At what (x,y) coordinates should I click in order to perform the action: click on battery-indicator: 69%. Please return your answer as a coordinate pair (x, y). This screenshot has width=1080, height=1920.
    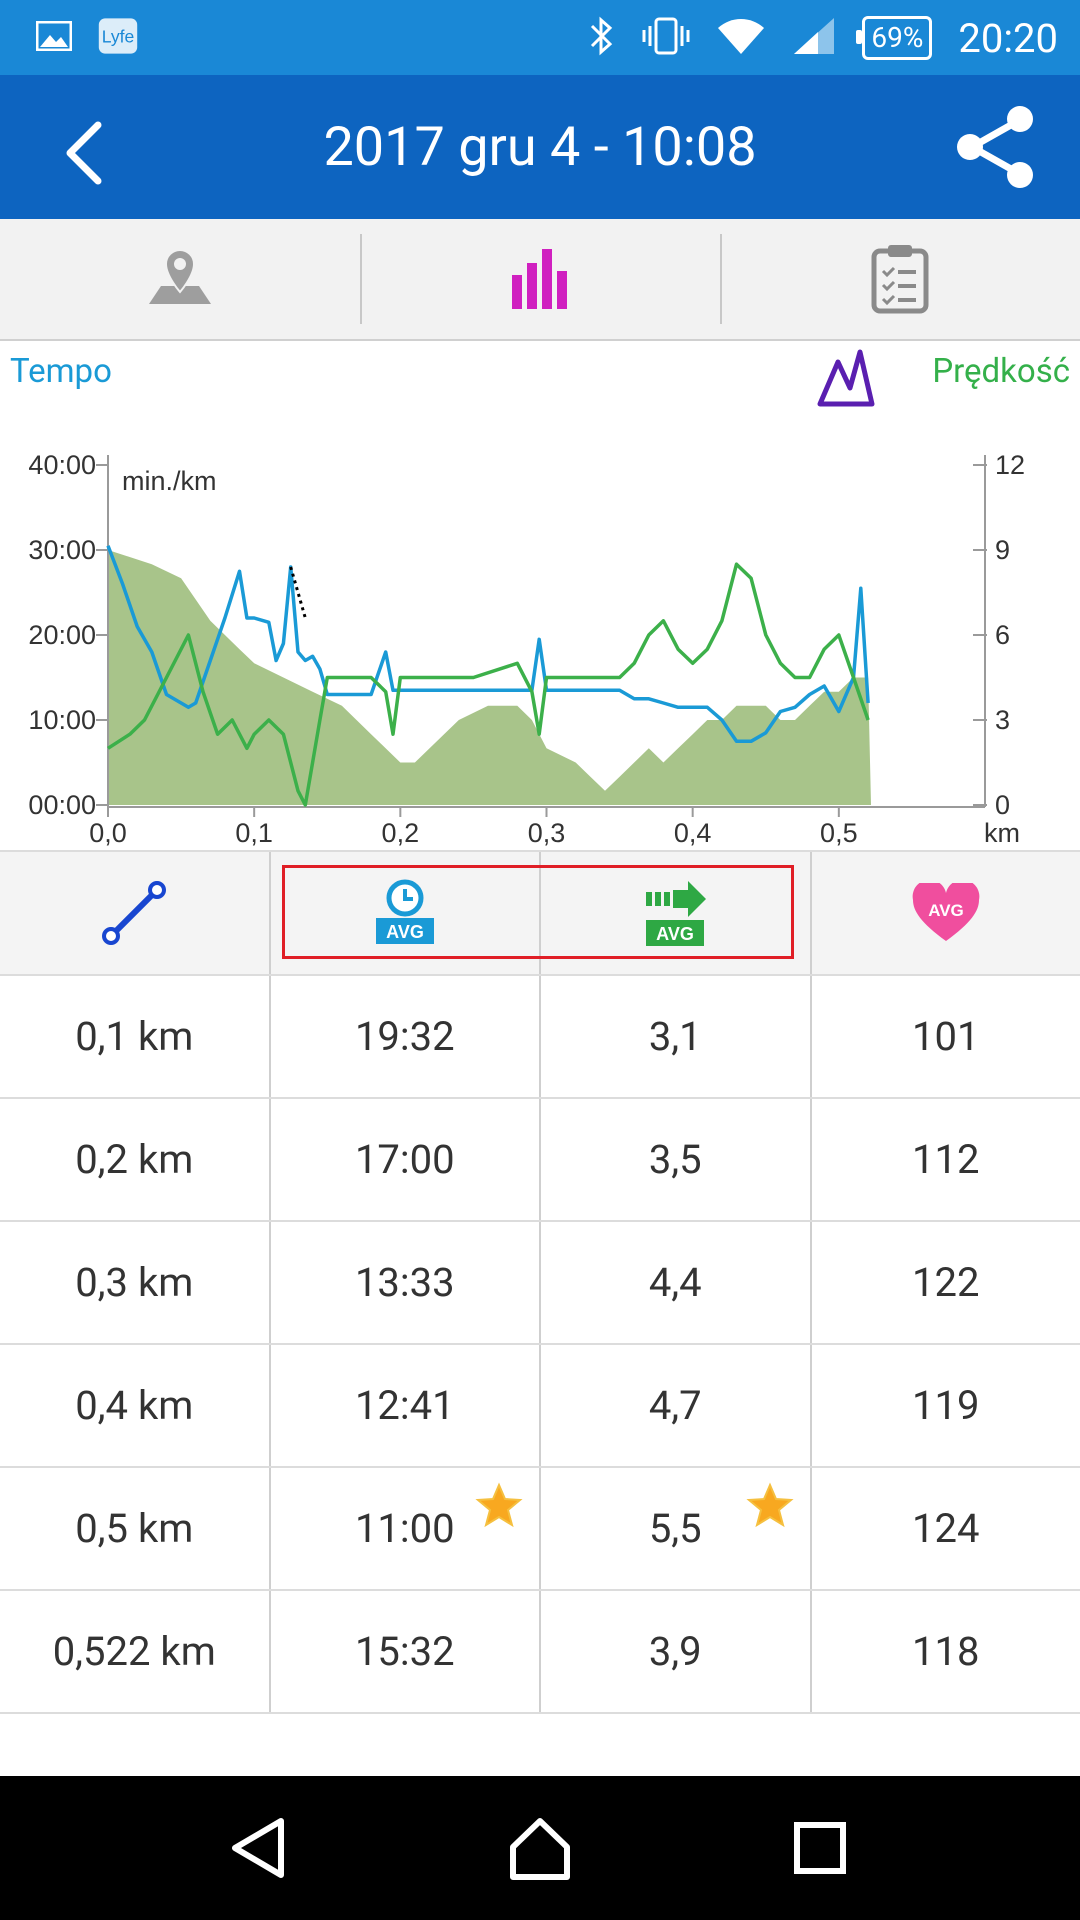
    Looking at the image, I should click on (894, 38).